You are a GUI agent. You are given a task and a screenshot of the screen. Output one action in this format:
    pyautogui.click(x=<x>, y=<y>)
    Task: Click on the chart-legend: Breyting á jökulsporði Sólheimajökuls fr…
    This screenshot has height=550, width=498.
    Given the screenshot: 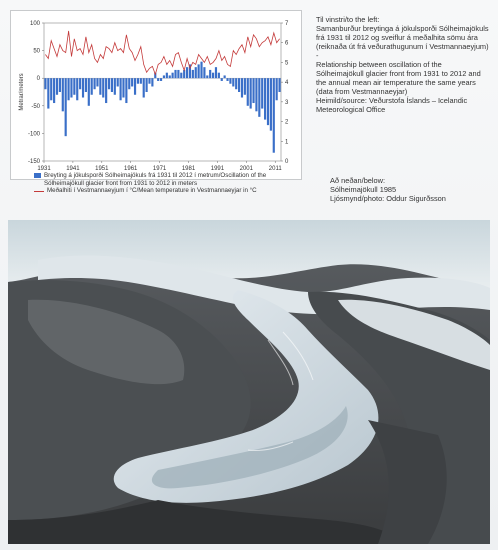 What is the action you would take?
    pyautogui.click(x=165, y=183)
    